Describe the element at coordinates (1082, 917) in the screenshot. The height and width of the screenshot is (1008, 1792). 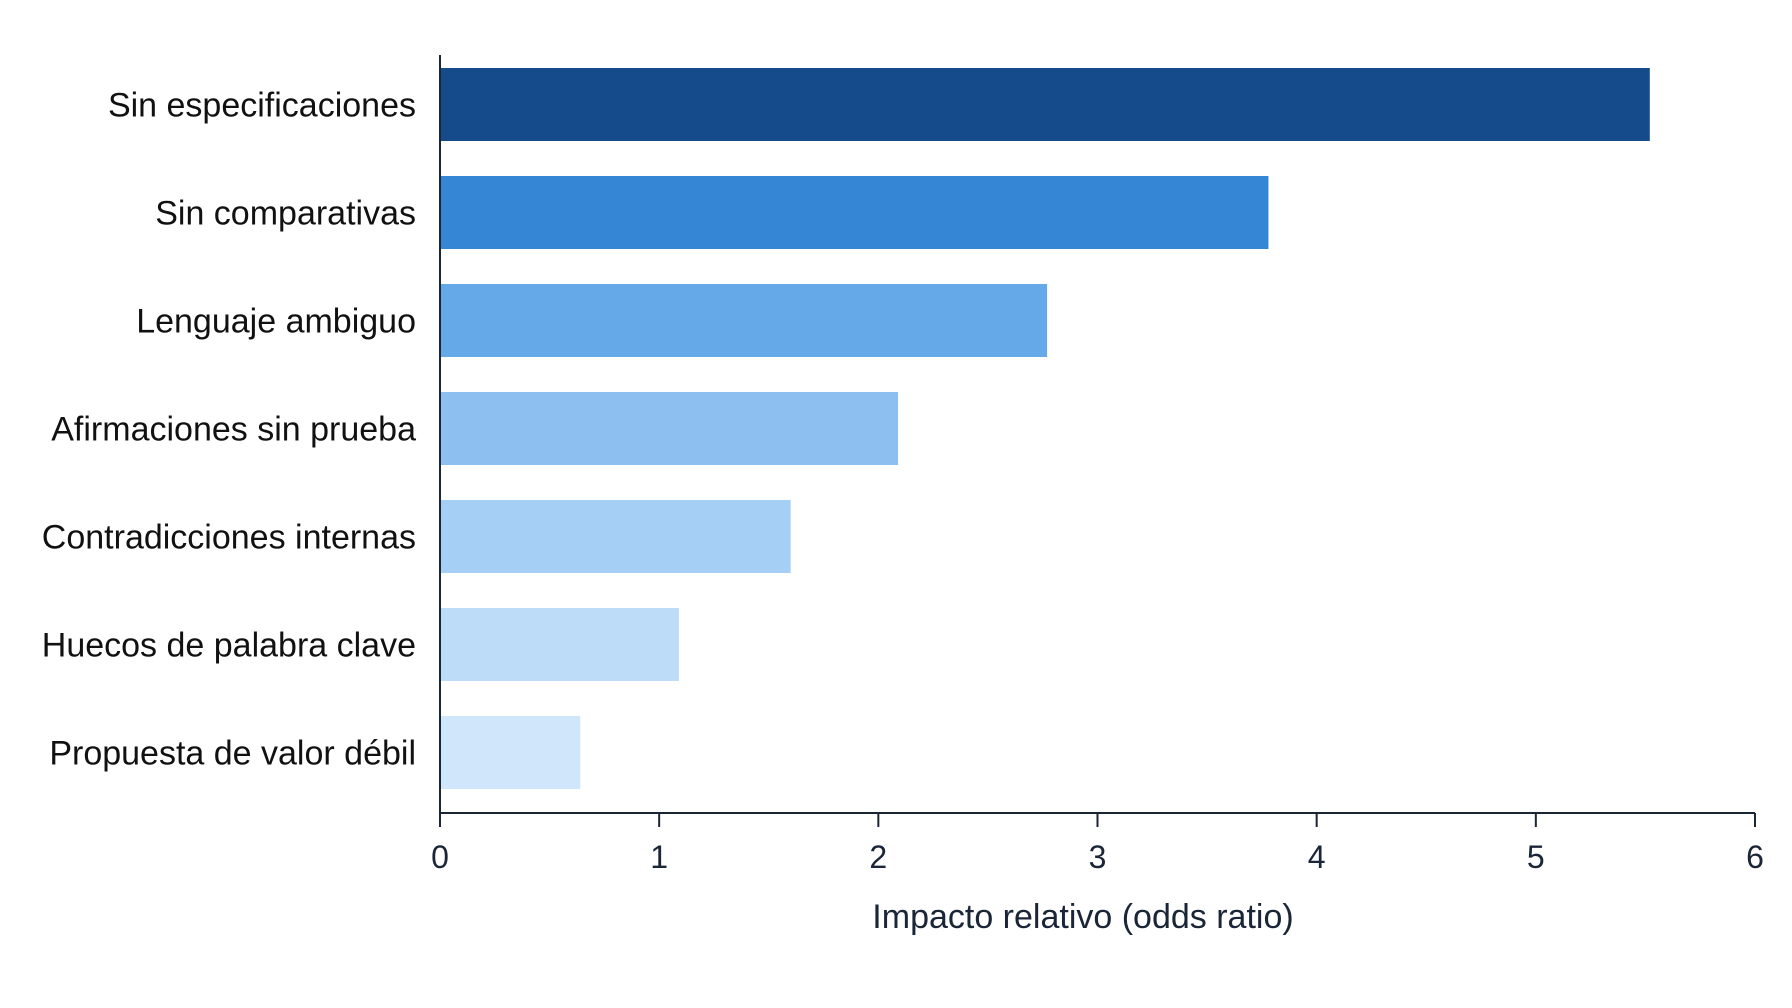
I see `x-axis-title: Impacto relativo (odds ratio)` at that location.